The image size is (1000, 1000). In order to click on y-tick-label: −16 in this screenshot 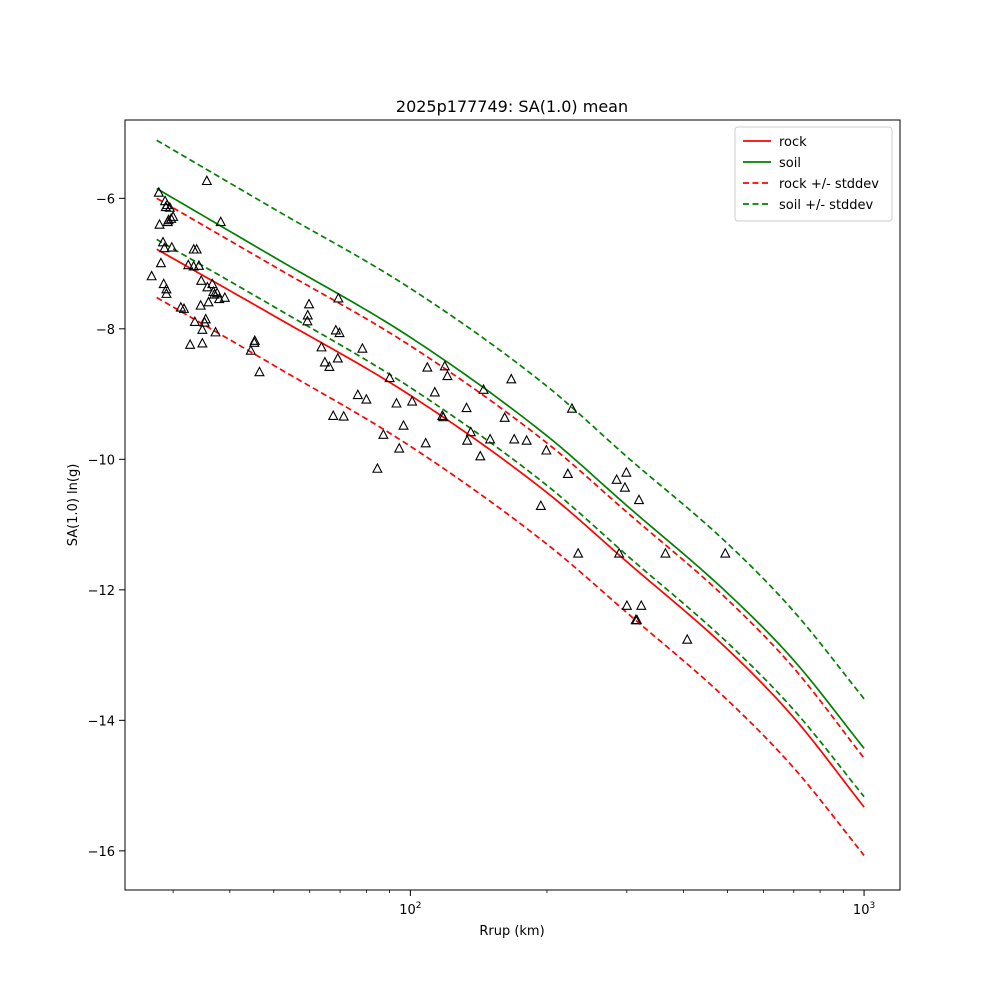, I will do `click(101, 852)`.